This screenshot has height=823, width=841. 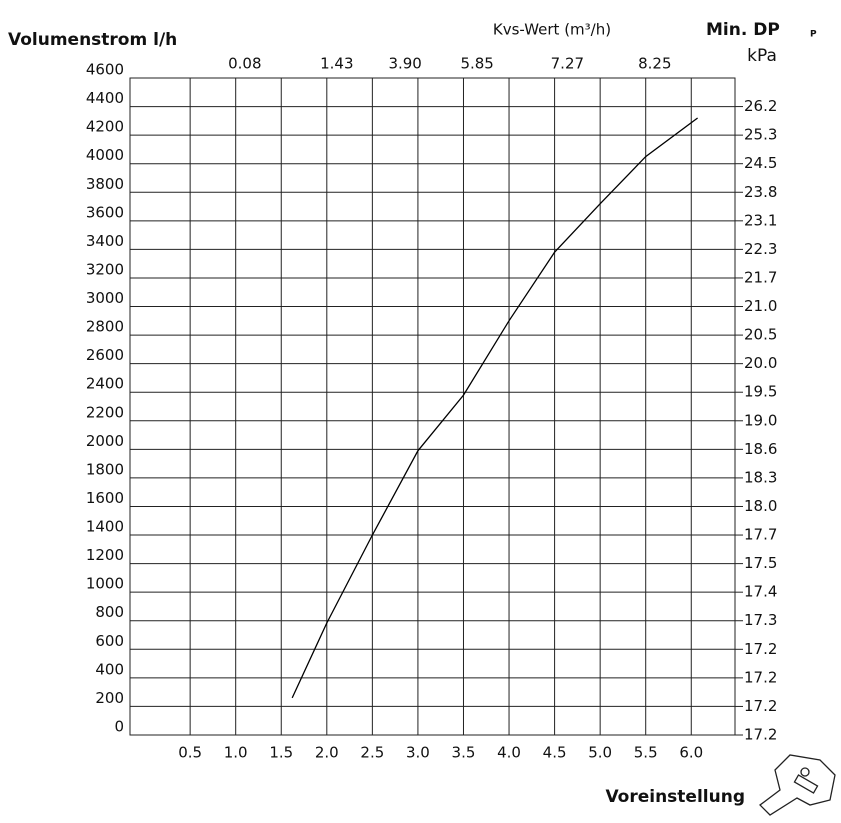 What do you see at coordinates (509, 753) in the screenshot?
I see `x-tick-label: 4.0` at bounding box center [509, 753].